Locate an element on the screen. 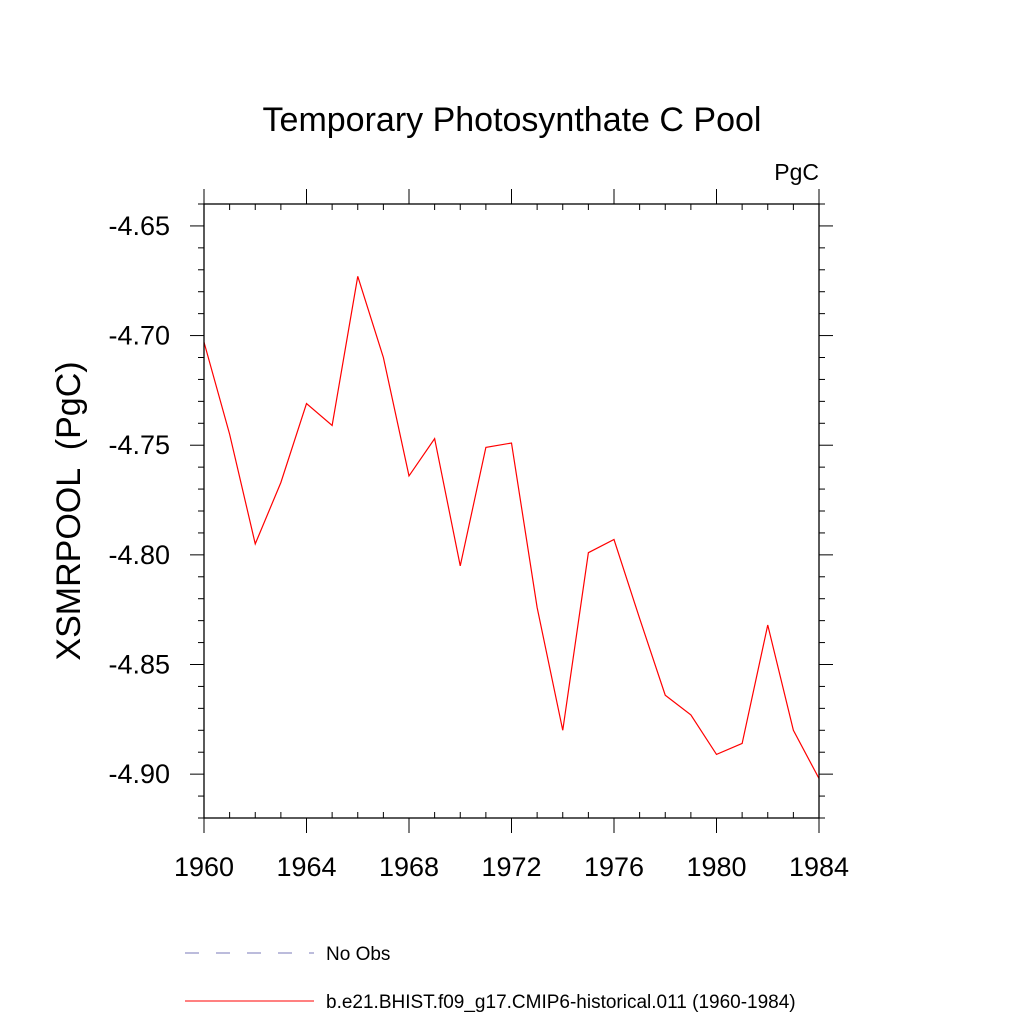 The height and width of the screenshot is (1024, 1024). y-axis-label: XSMRPOOL (PgC) is located at coordinates (69, 510).